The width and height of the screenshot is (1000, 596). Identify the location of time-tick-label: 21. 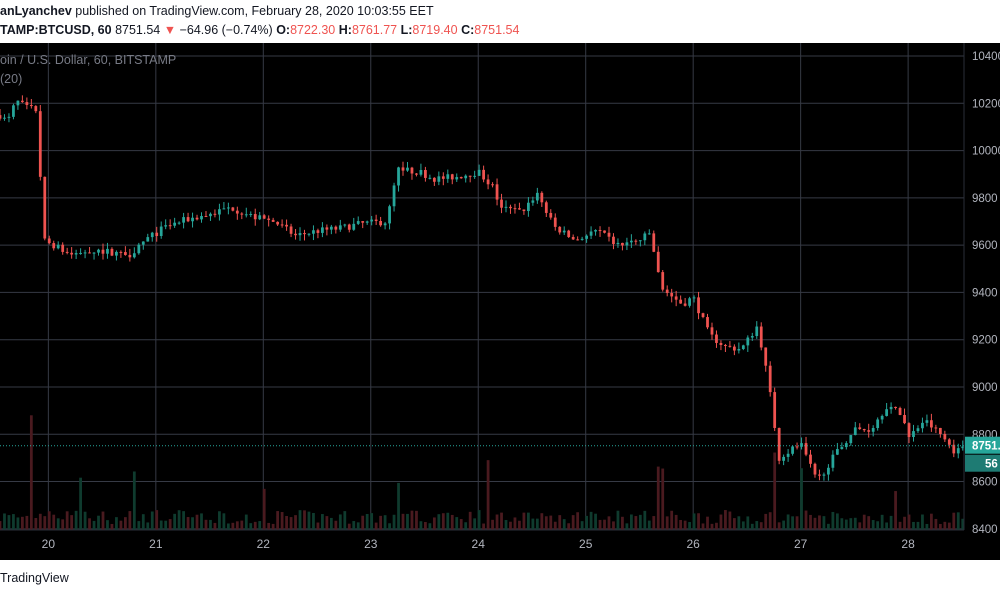
(156, 544).